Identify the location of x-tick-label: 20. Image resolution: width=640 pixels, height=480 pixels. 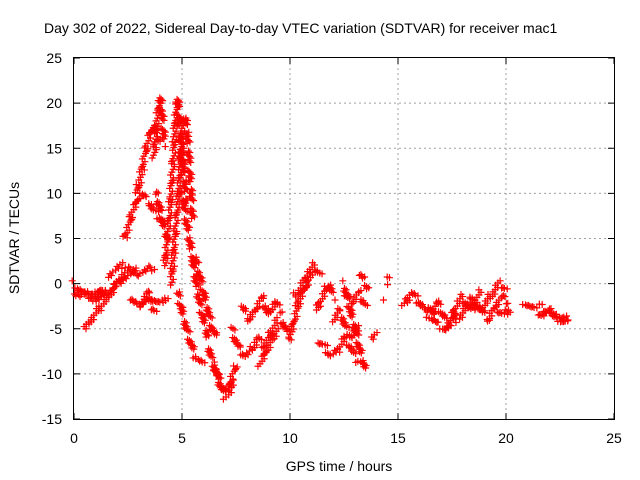
(506, 438).